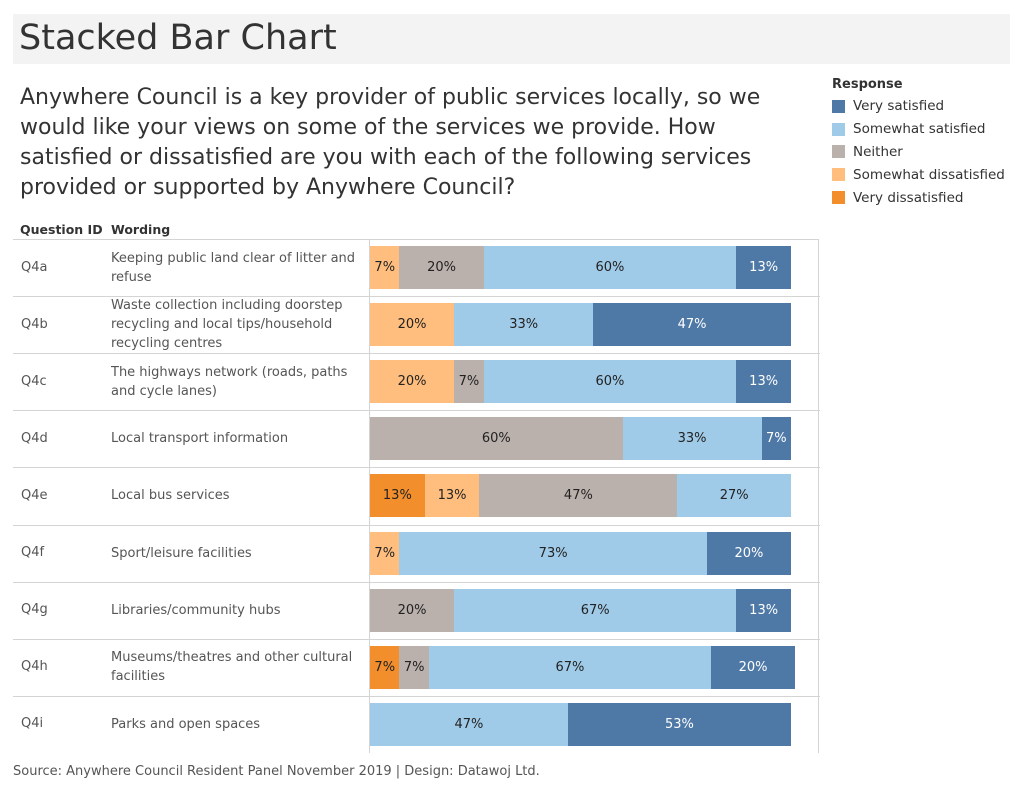 This screenshot has width=1024, height=796. What do you see at coordinates (511, 39) in the screenshot?
I see `title-bar: Stacked Bar Chart` at bounding box center [511, 39].